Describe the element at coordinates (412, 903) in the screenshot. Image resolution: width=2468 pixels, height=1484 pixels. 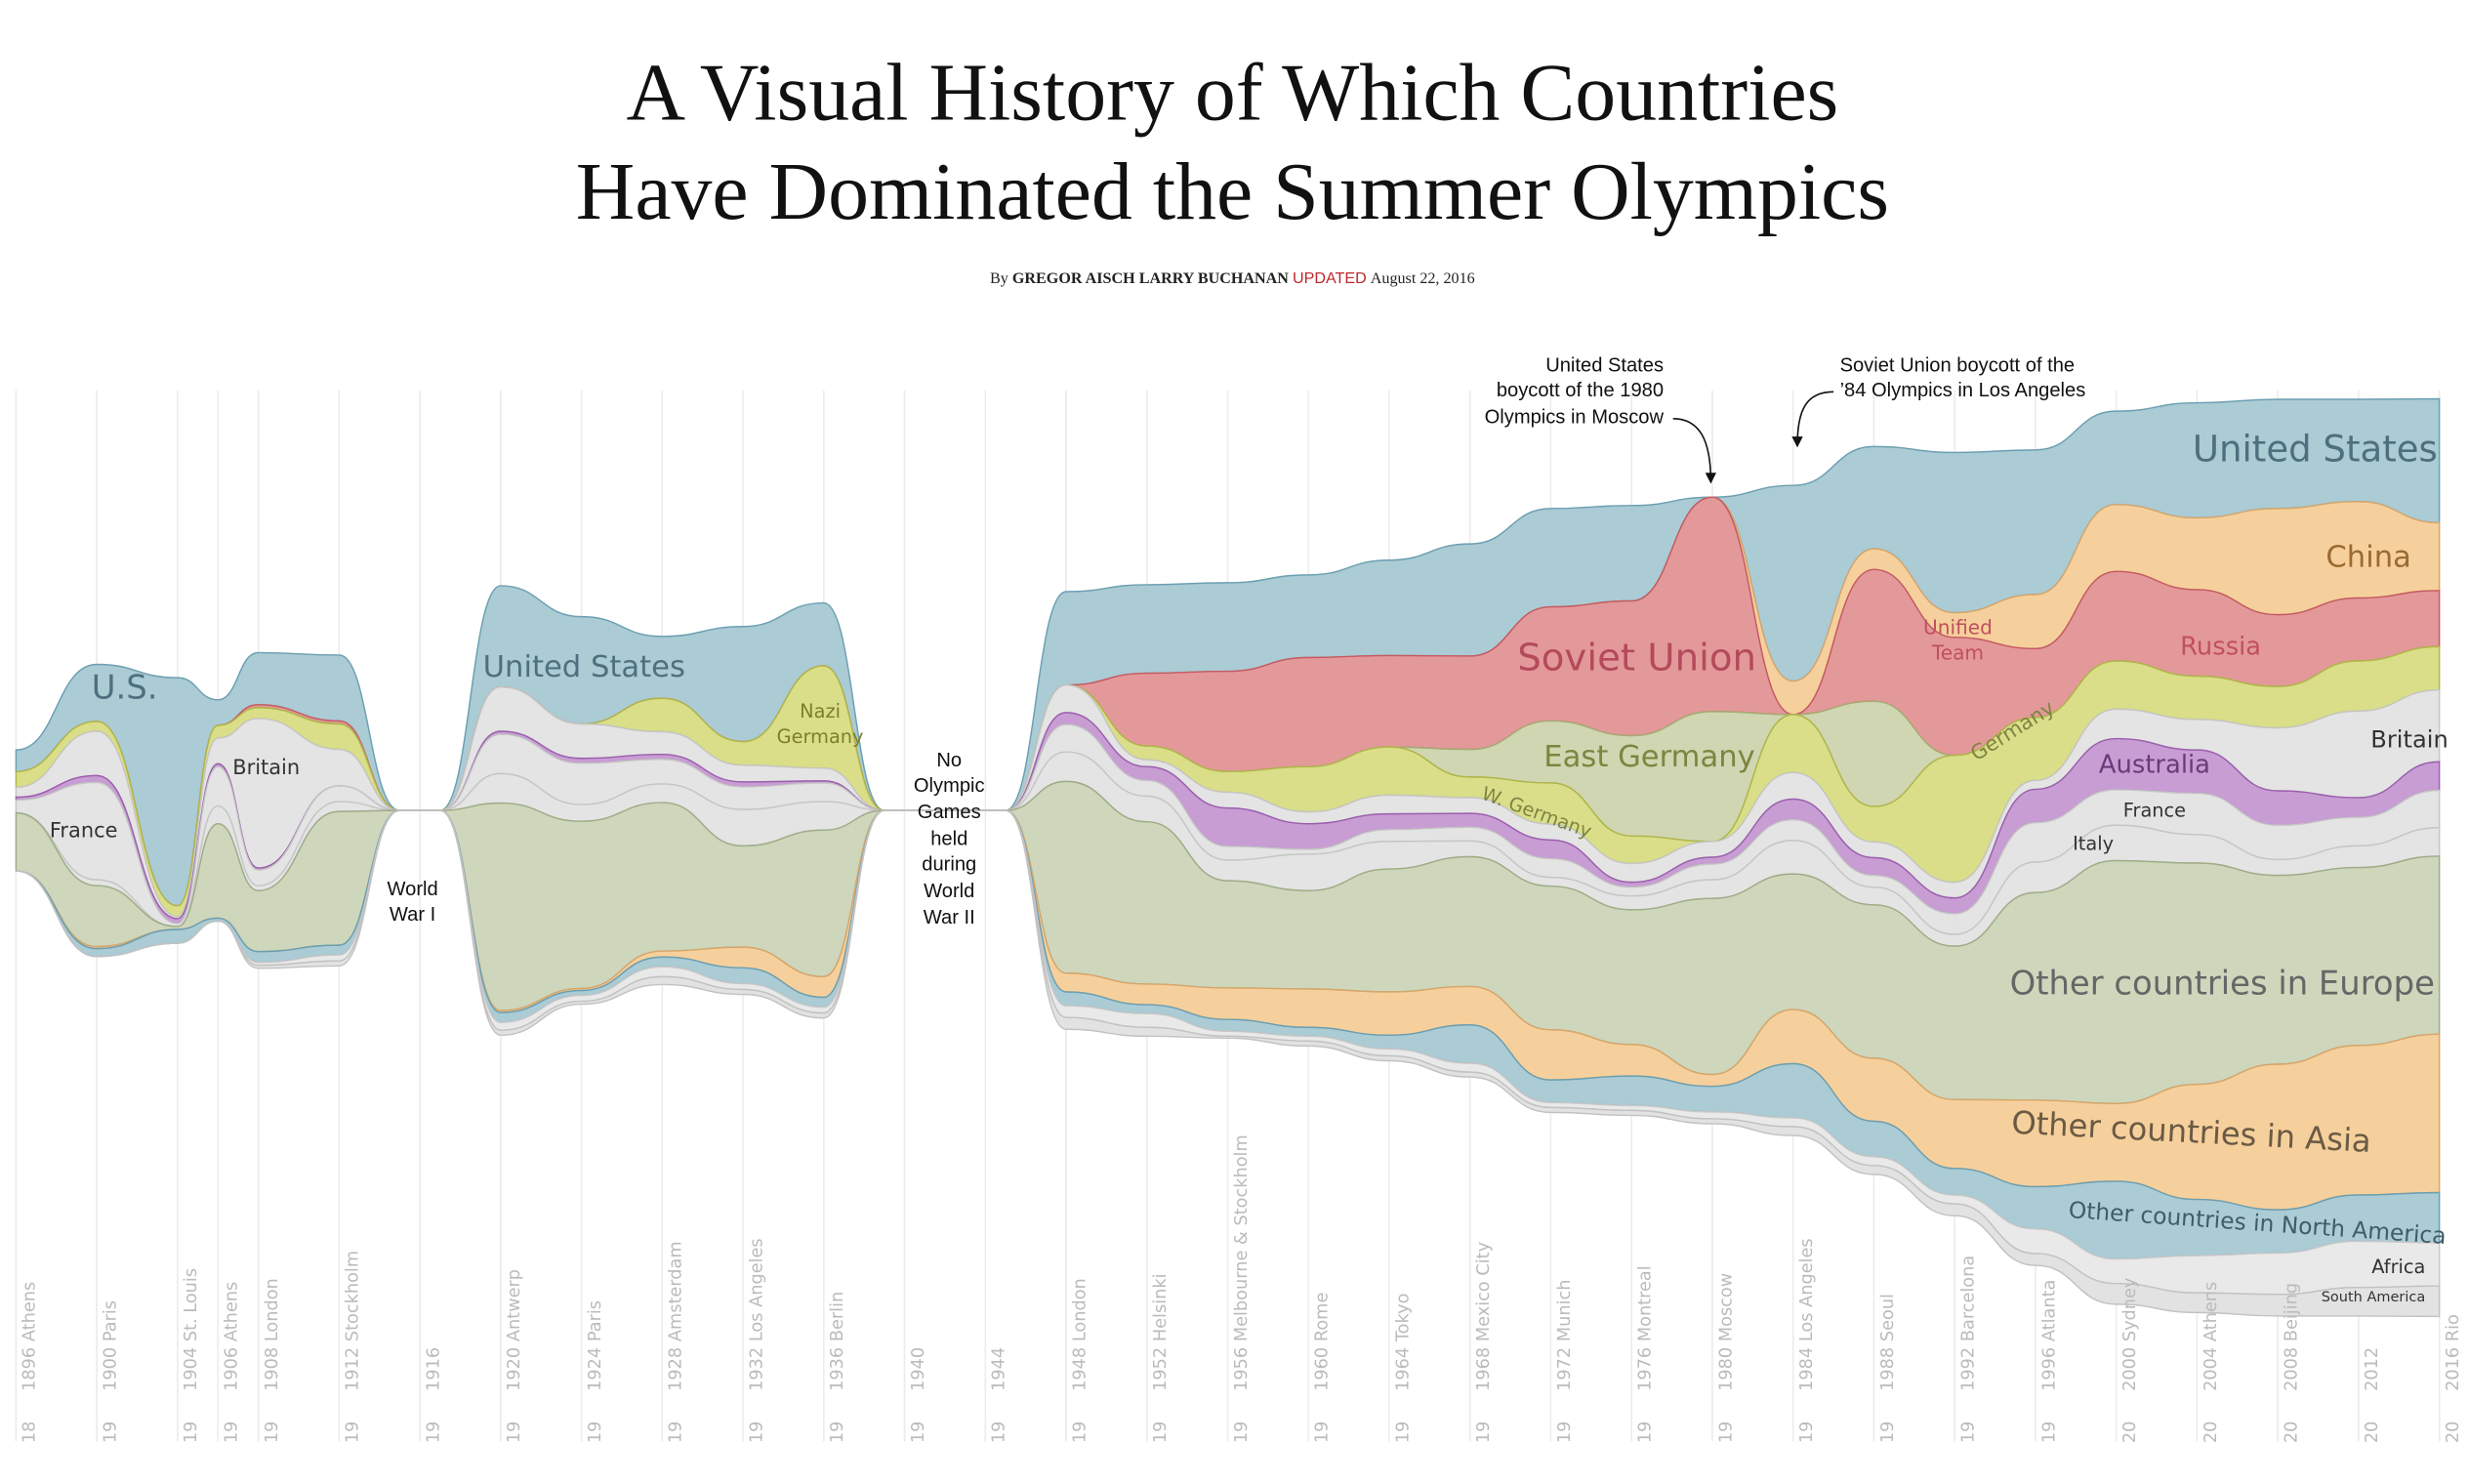
I see `annotation-ww1: World War I` at that location.